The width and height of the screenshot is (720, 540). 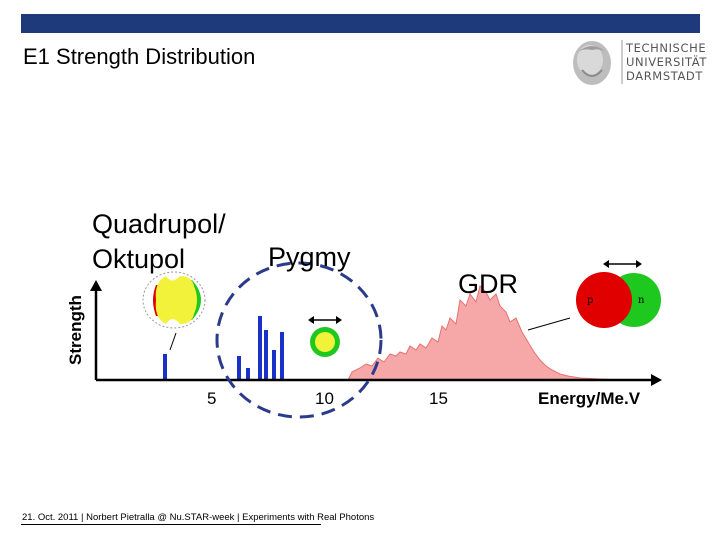 What do you see at coordinates (666, 48) in the screenshot?
I see `logo-line-1: TECHNISCHE` at bounding box center [666, 48].